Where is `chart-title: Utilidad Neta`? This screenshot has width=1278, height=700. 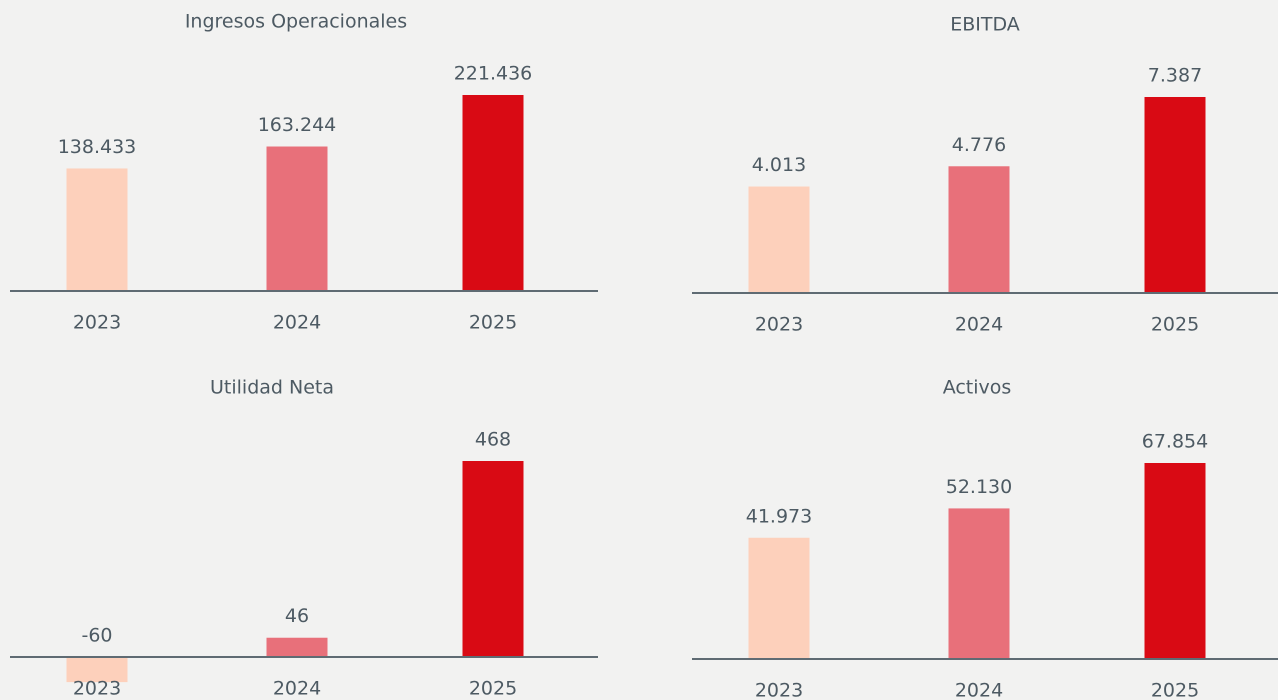 chart-title: Utilidad Neta is located at coordinates (272, 388).